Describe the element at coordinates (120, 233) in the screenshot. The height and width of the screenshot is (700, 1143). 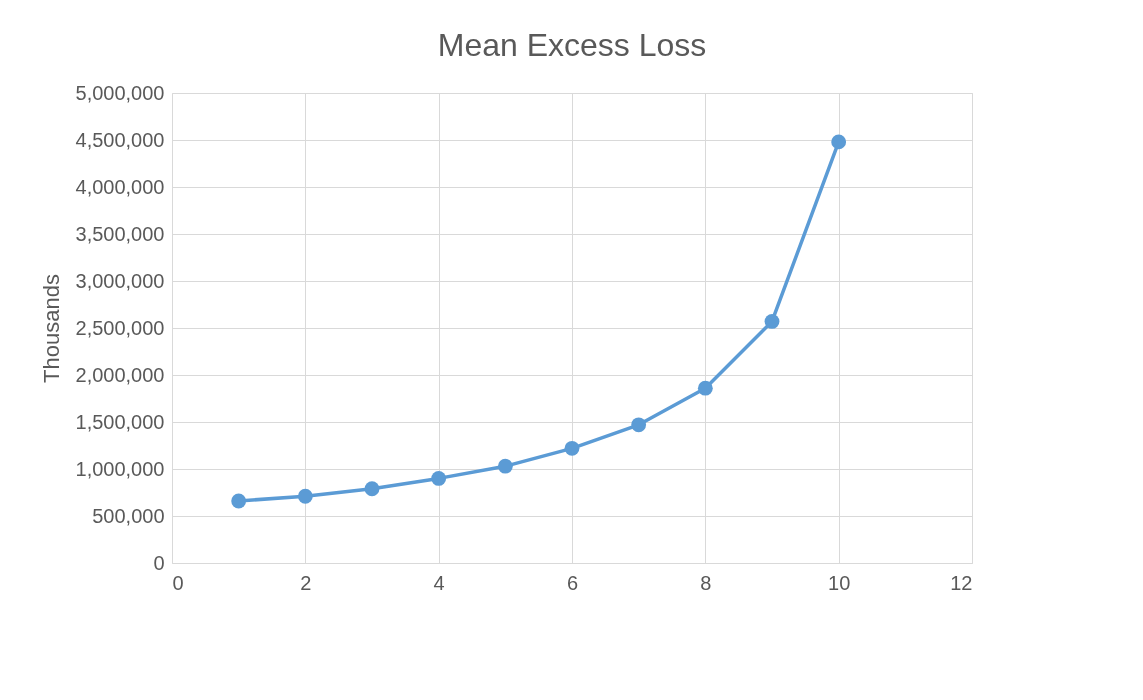
I see `y-tick-label: 3,500,000` at that location.